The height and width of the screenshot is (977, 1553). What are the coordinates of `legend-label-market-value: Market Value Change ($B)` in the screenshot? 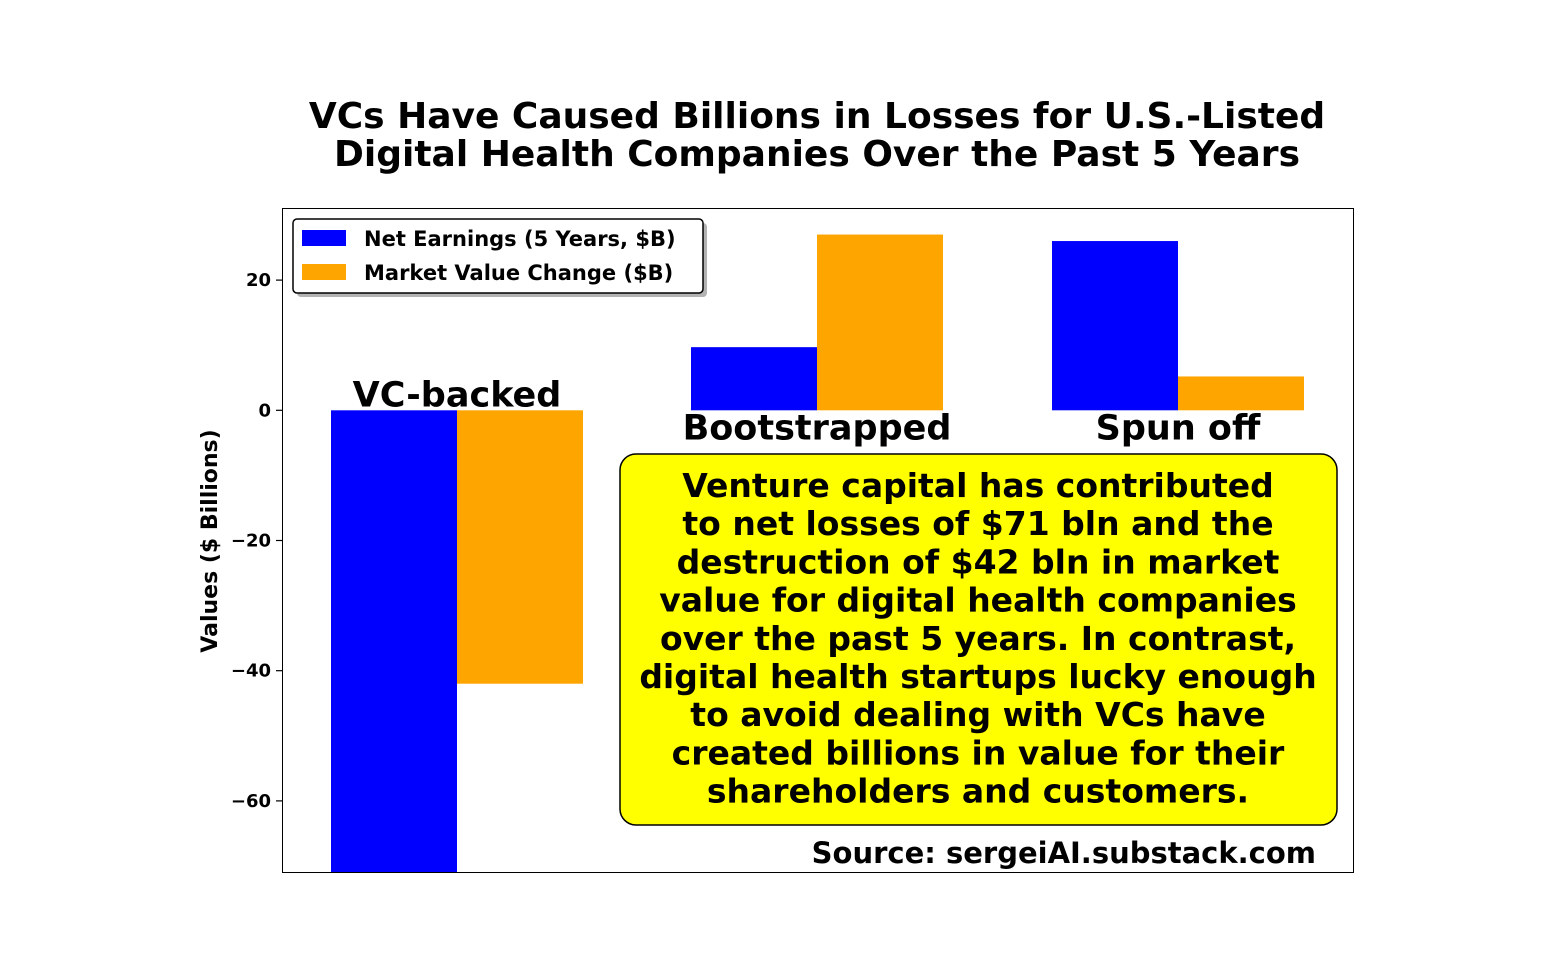 It's located at (518, 273).